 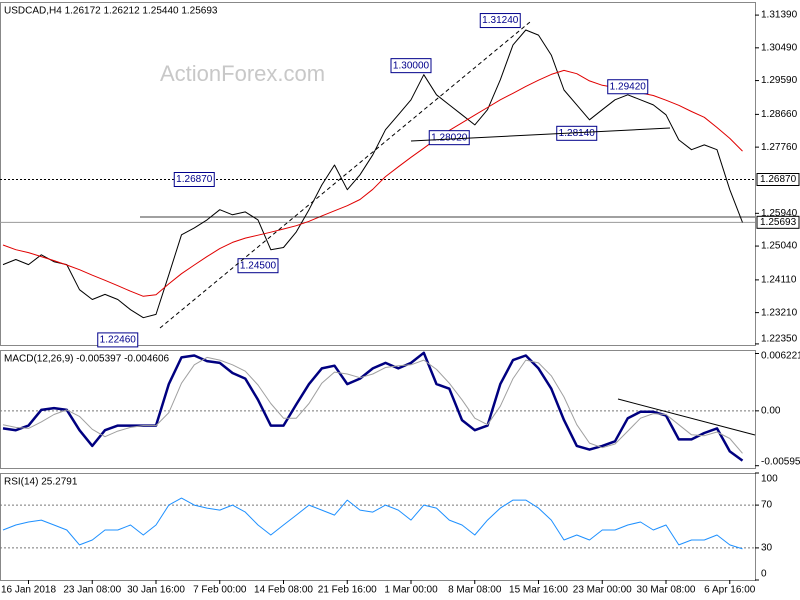 What do you see at coordinates (779, 80) in the screenshot?
I see `y-tick-label: 1.29590` at bounding box center [779, 80].